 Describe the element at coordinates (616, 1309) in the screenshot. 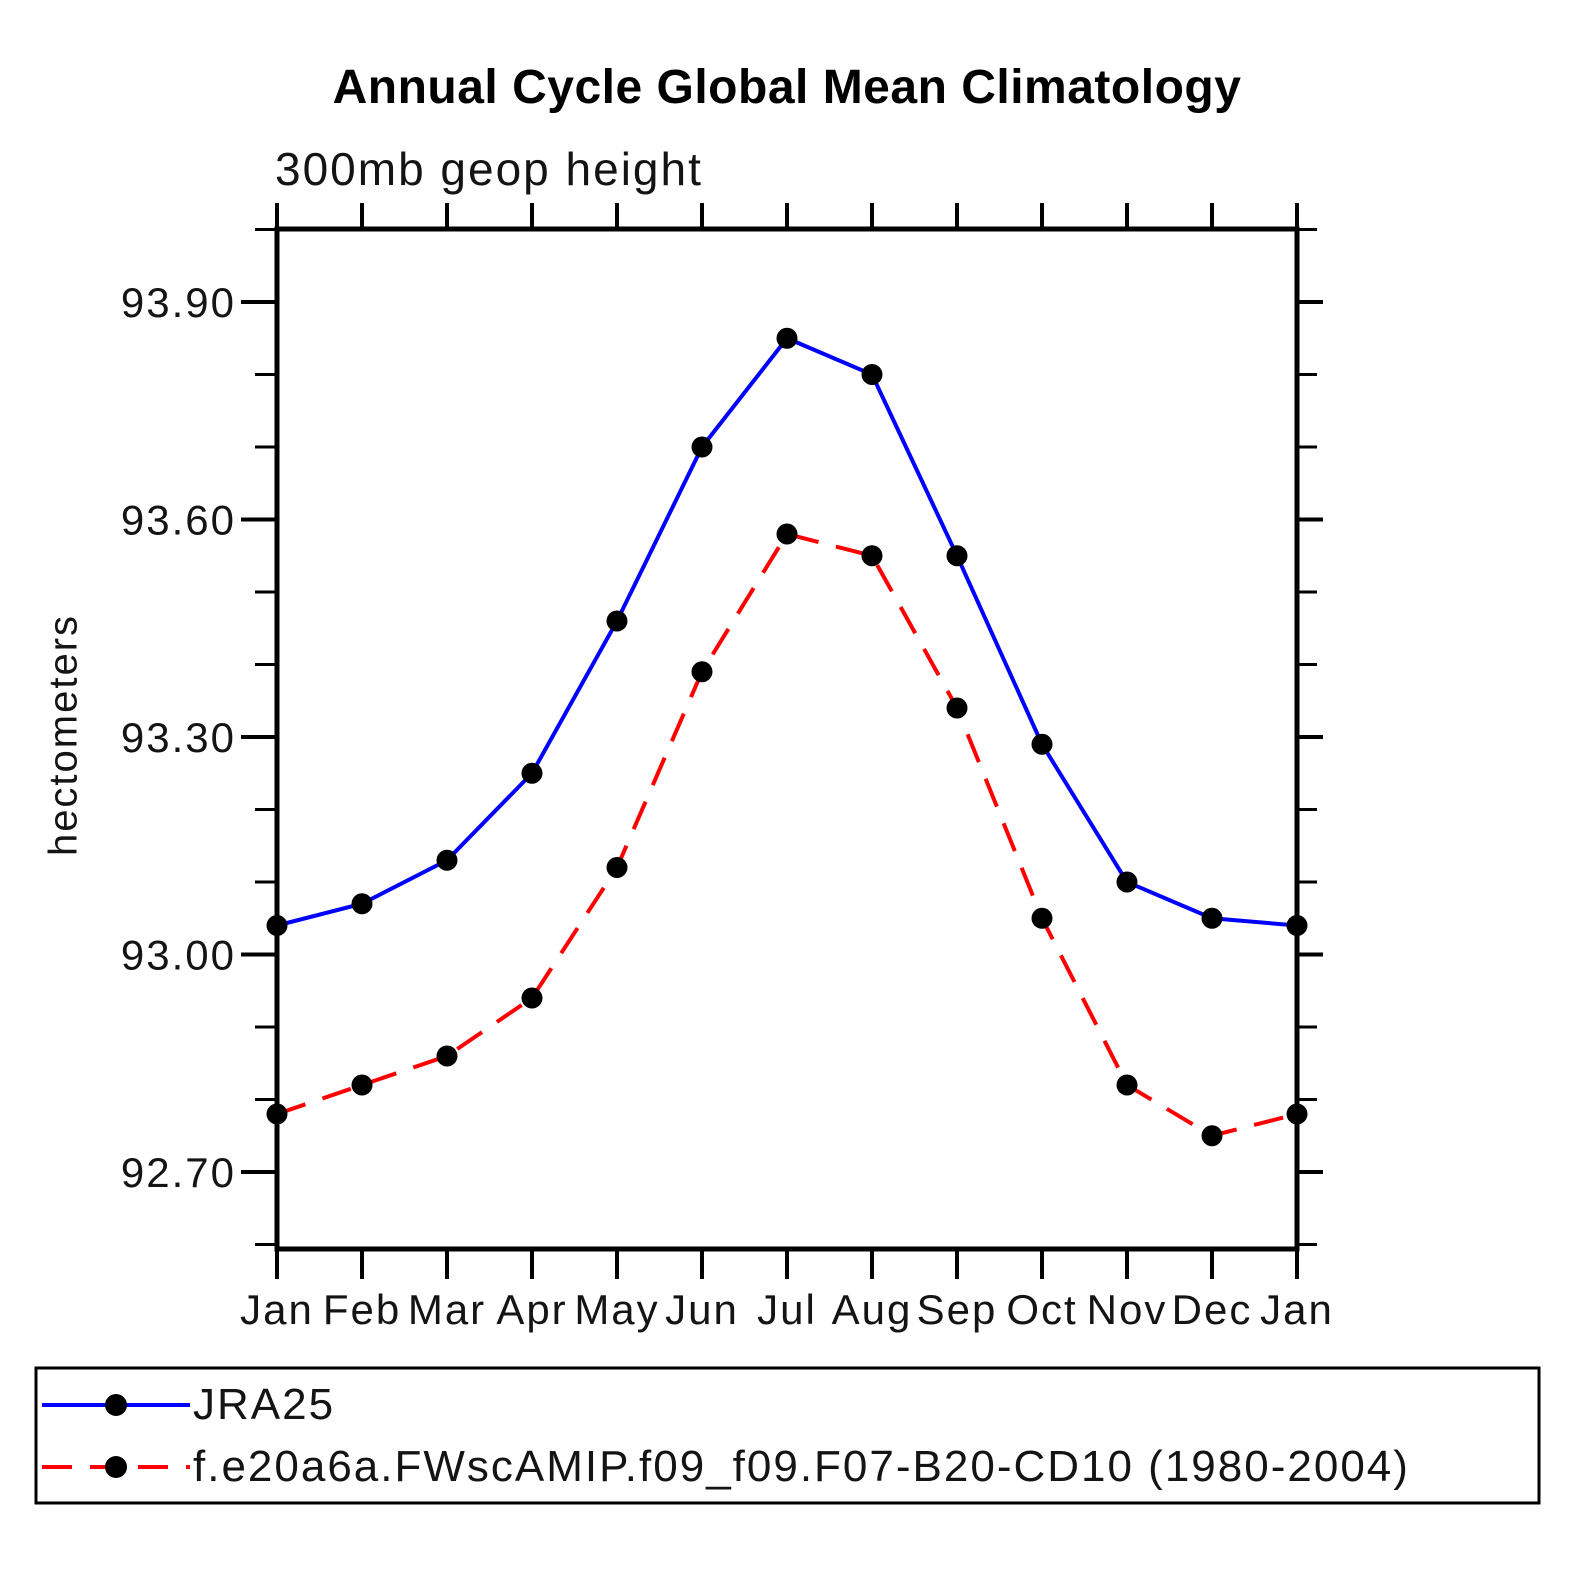

I see `x-axis-month-label: May` at that location.